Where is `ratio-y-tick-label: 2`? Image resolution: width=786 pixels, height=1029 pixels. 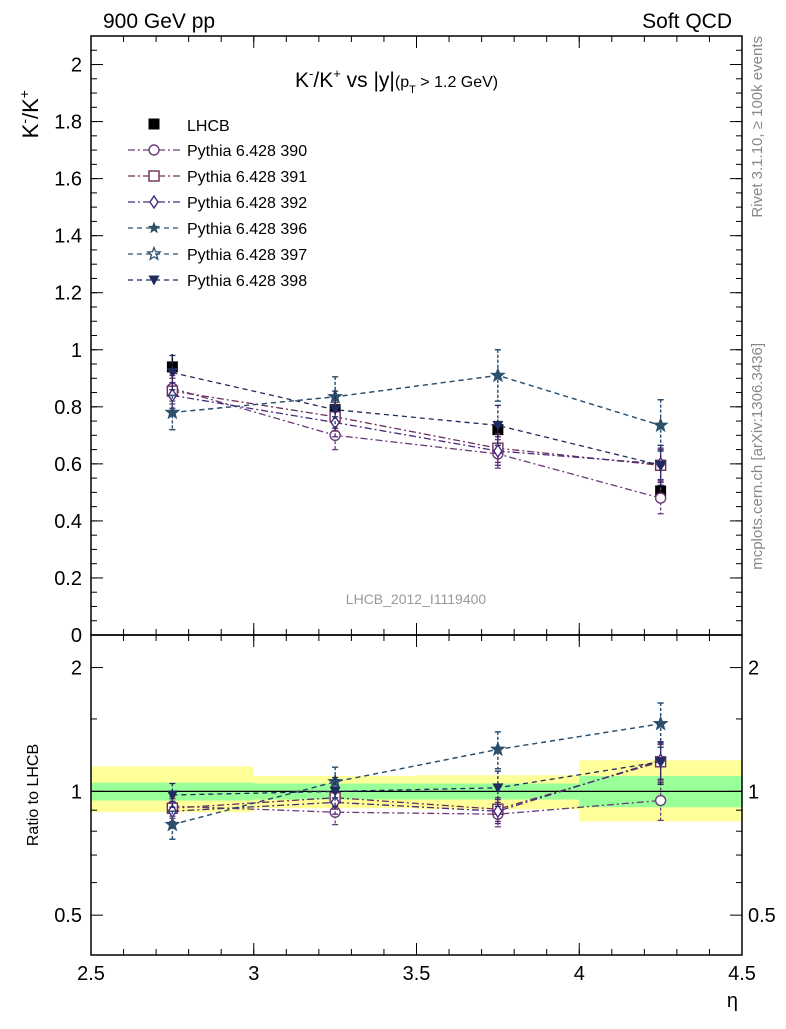
ratio-y-tick-label: 2 is located at coordinates (76, 669).